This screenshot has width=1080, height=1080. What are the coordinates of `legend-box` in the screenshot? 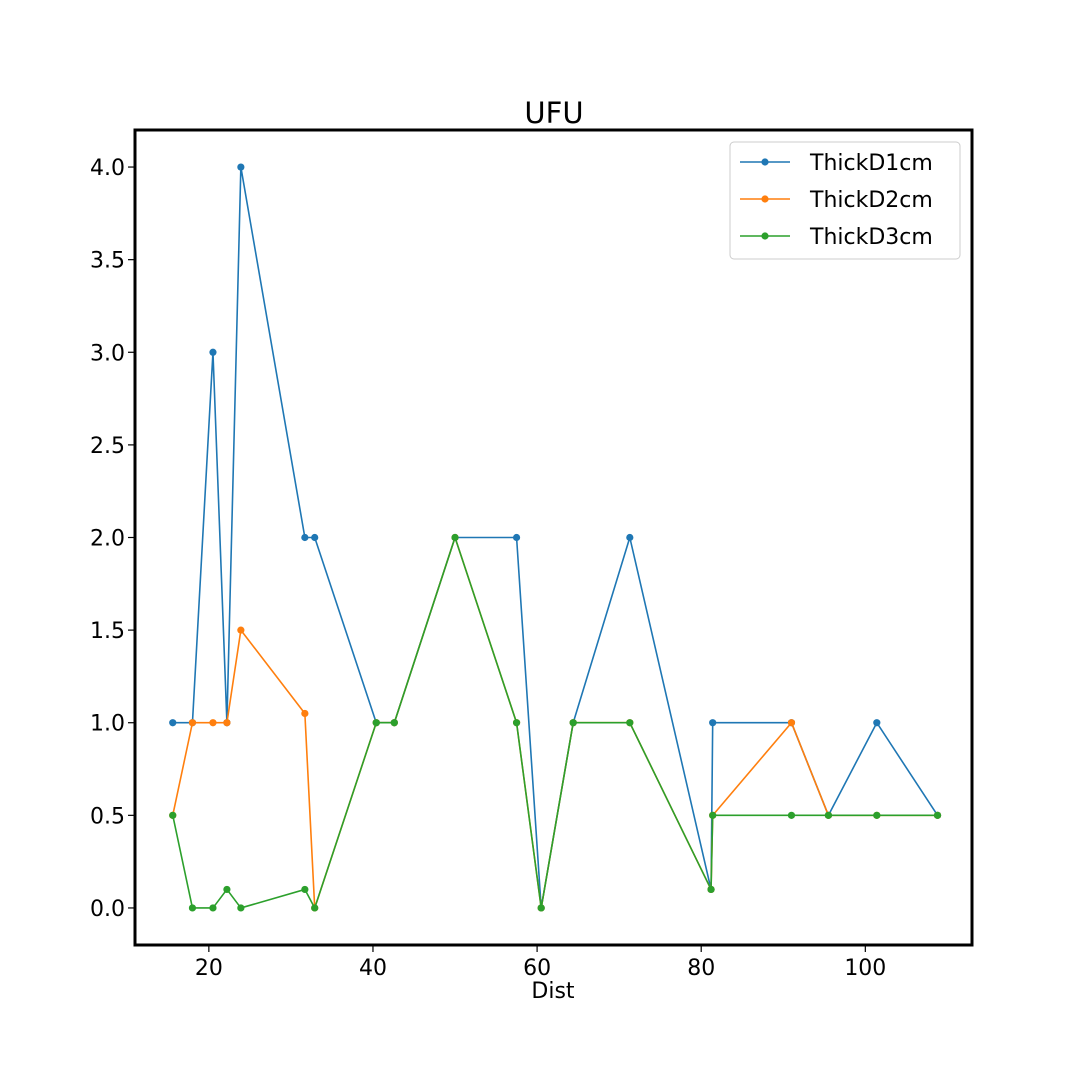 It's located at (845, 200).